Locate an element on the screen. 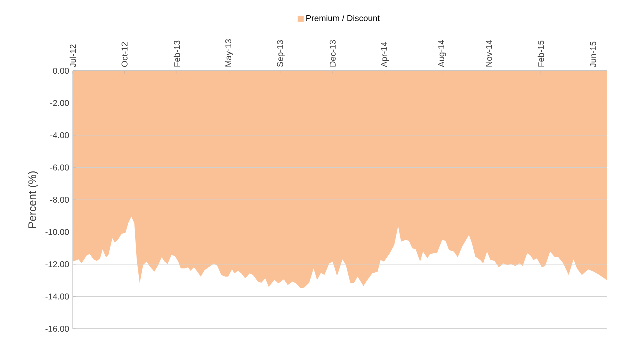 This screenshot has height=350, width=640. x-tick-label: Feb-15 is located at coordinates (541, 53).